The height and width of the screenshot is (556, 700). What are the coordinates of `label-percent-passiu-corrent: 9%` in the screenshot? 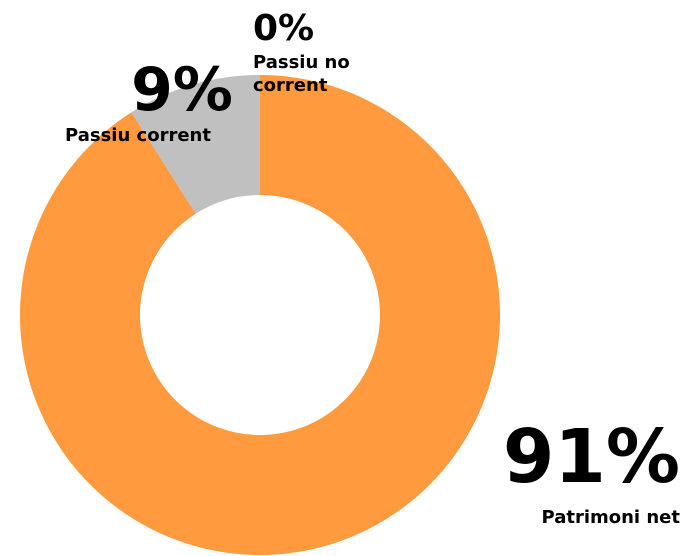 It's located at (182, 90).